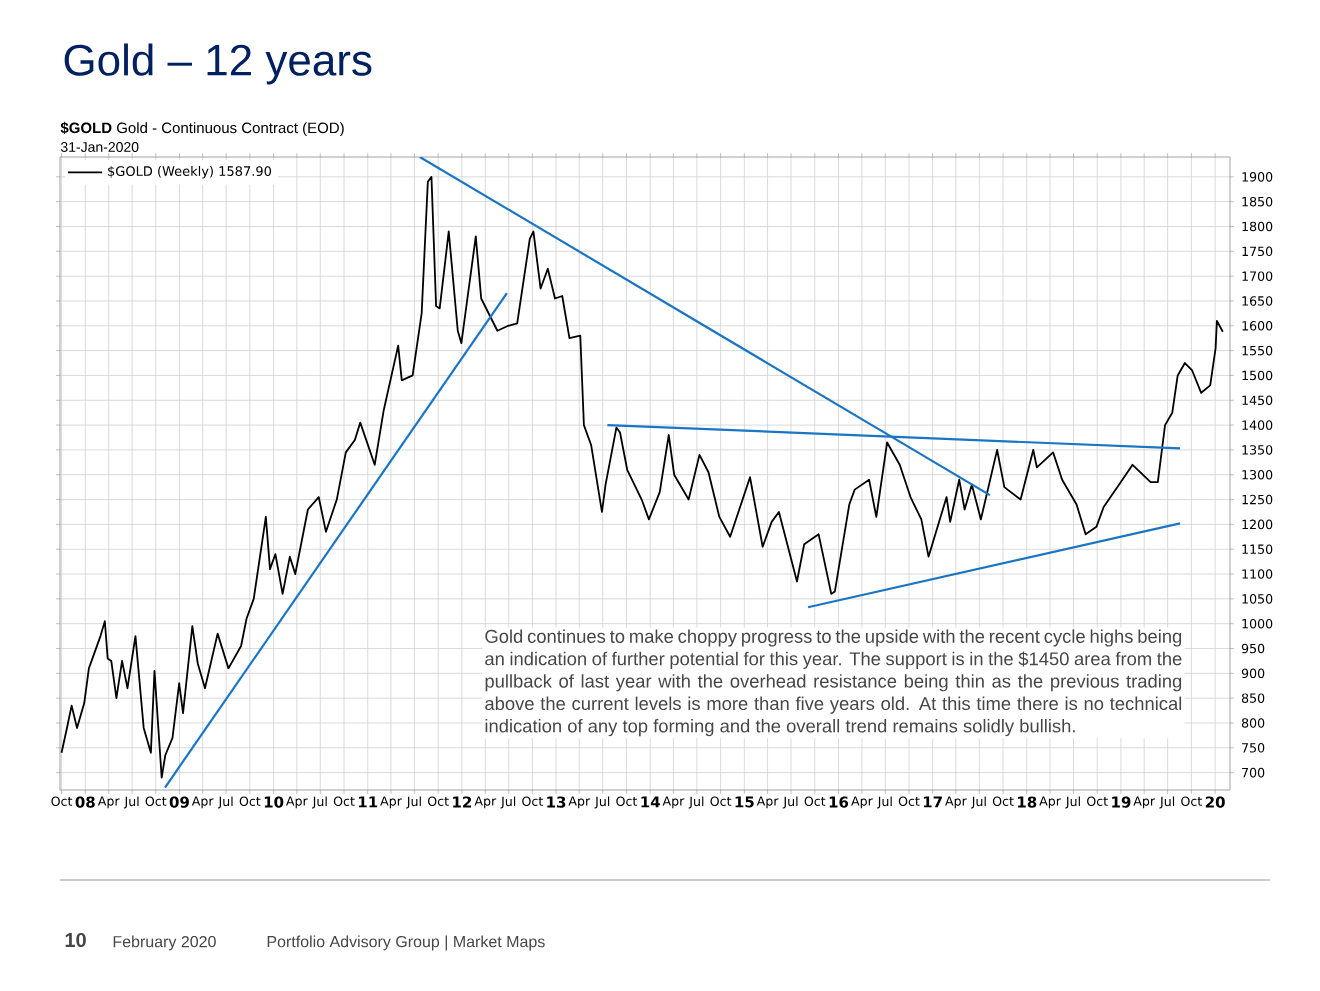 The width and height of the screenshot is (1320, 991). What do you see at coordinates (462, 802) in the screenshot?
I see `x-tick-label: 12` at bounding box center [462, 802].